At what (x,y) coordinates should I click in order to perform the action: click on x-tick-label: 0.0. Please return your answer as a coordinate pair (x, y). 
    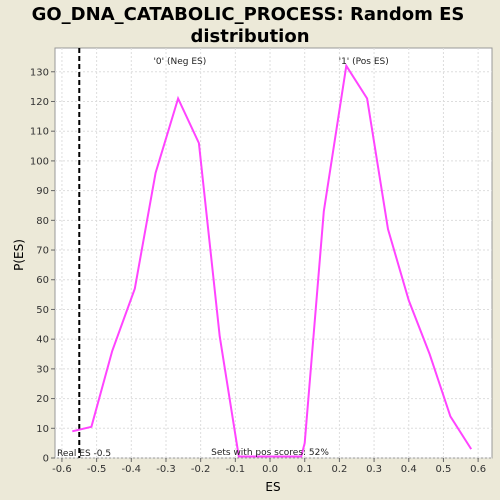
    Looking at the image, I should click on (270, 469).